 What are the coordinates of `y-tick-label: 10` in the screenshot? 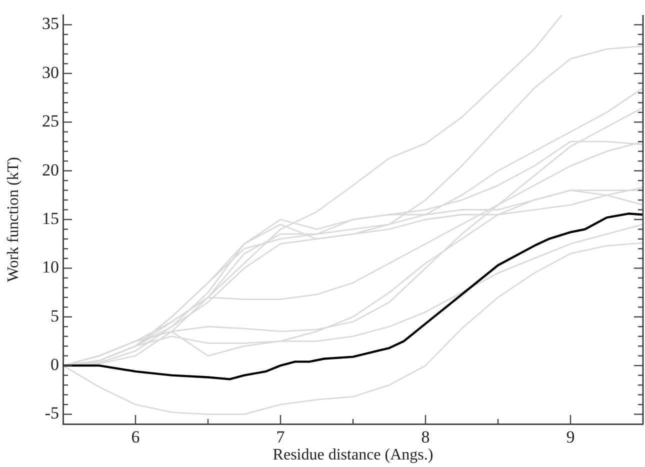 It's located at (50, 267).